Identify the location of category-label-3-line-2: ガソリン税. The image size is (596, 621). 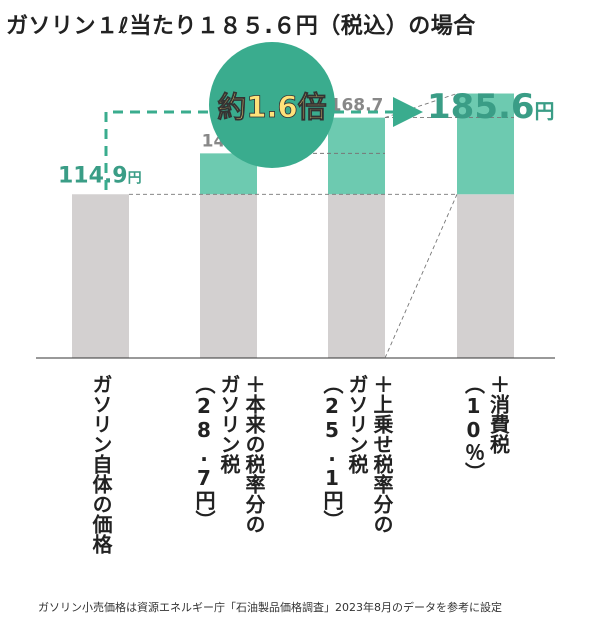
(357, 424).